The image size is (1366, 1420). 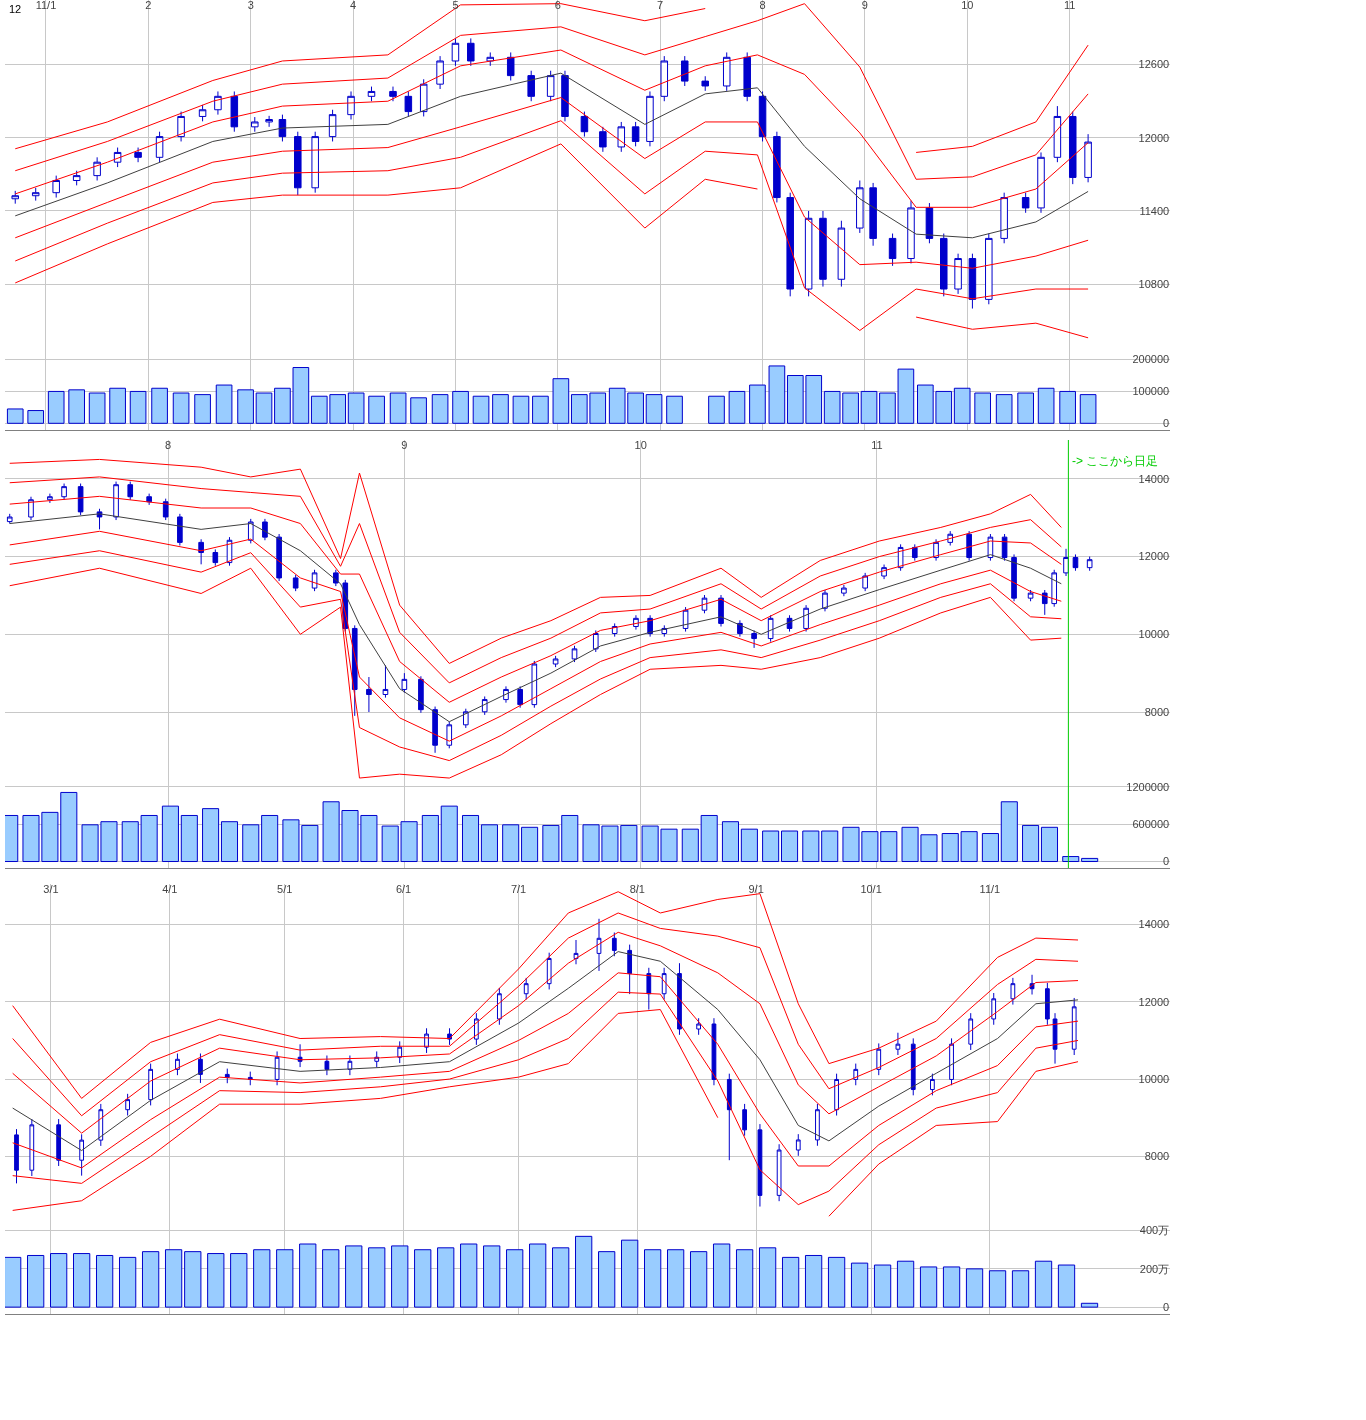 I want to click on x-tick-label: 5, so click(x=455, y=5).